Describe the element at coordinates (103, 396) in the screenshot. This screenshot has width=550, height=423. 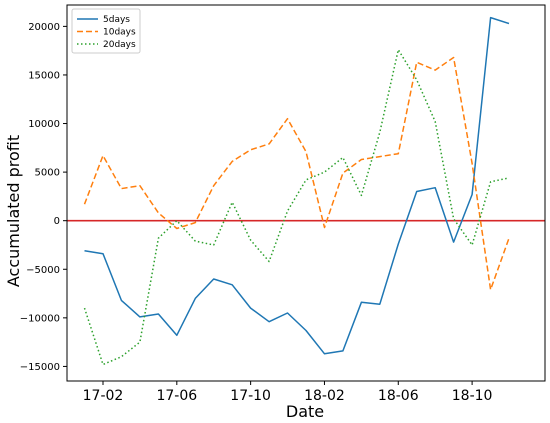
I see `x-tick-label: 17-02` at that location.